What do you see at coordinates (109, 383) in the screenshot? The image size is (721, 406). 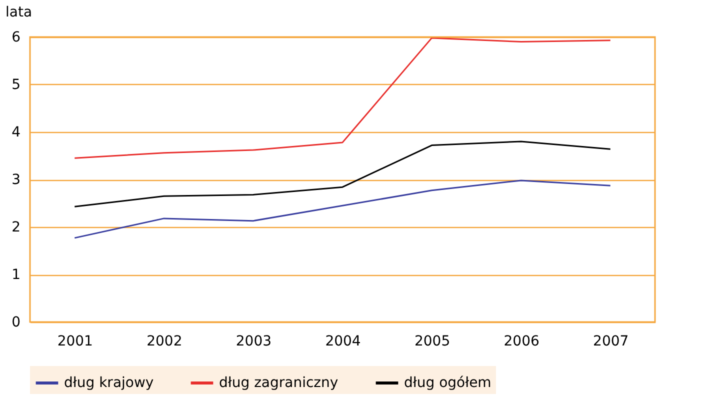 I see `legend-label: dług krajowy` at bounding box center [109, 383].